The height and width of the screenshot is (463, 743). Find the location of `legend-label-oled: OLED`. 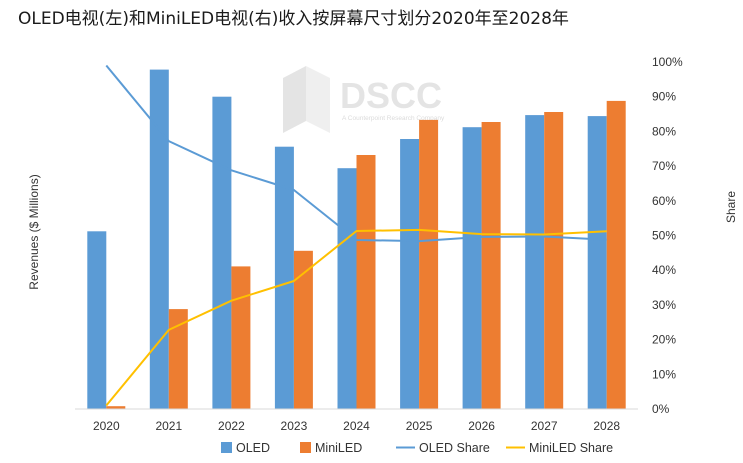

legend-label-oled: OLED is located at coordinates (253, 448).